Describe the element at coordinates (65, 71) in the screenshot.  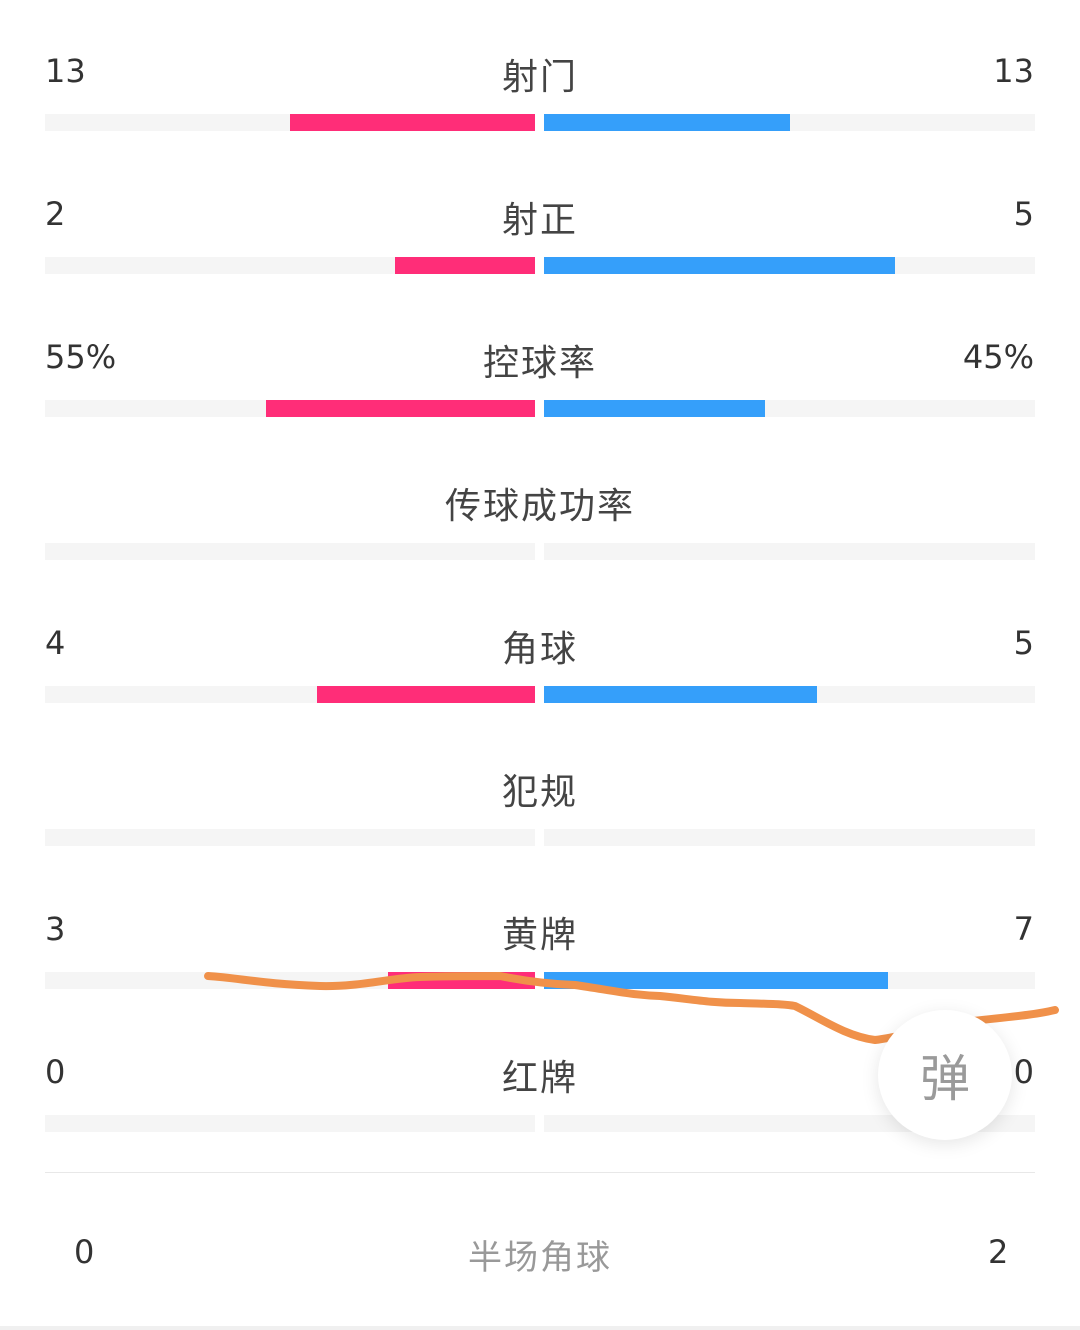
I see `home-value: 13` at that location.